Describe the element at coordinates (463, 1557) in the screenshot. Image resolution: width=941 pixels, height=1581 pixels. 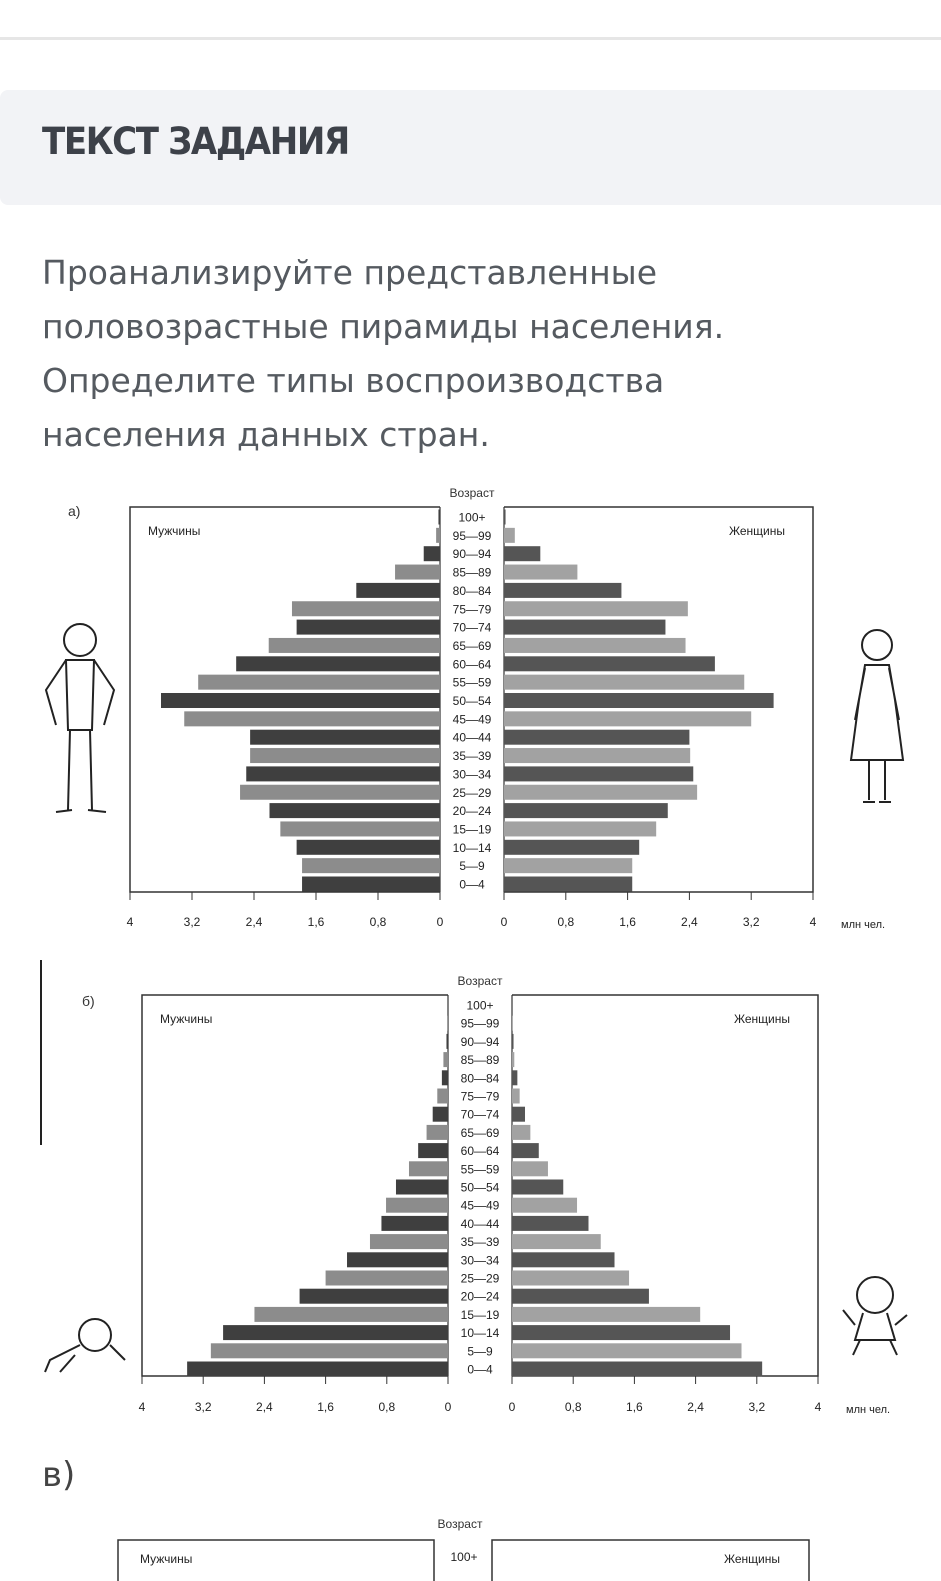
I see `age-label: 100+` at that location.